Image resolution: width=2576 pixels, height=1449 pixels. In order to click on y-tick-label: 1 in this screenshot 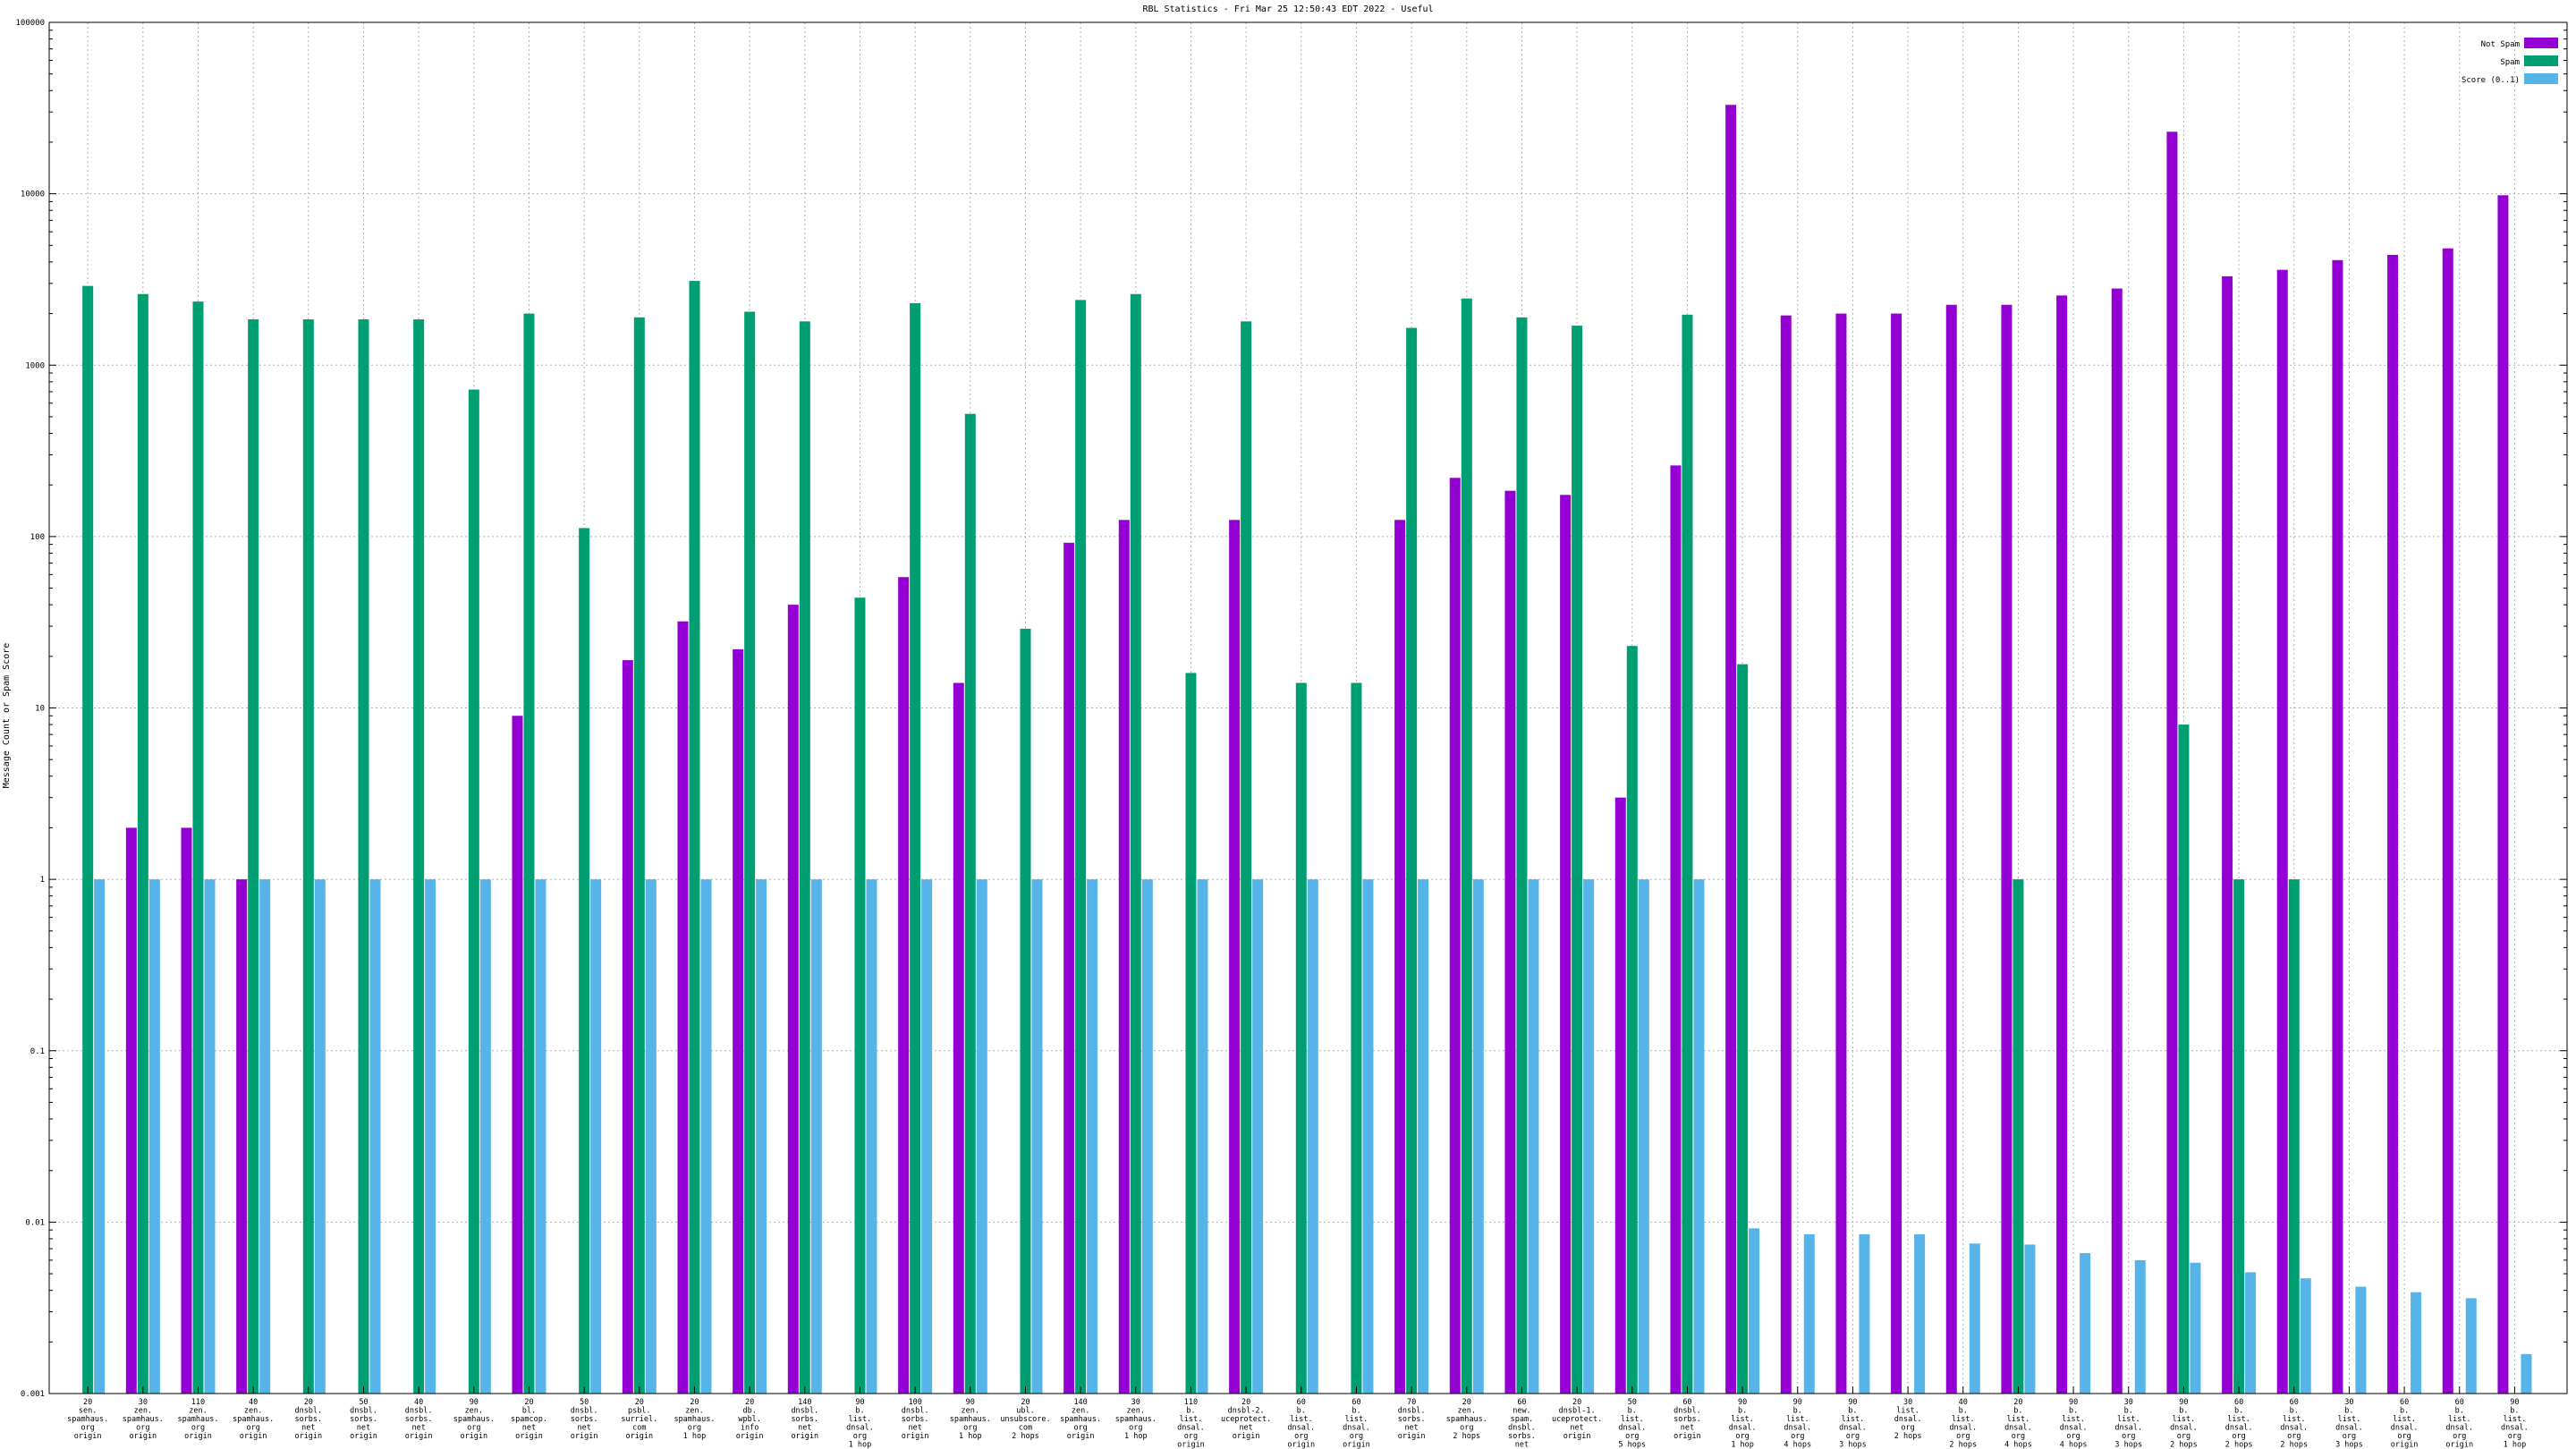, I will do `click(42, 880)`.